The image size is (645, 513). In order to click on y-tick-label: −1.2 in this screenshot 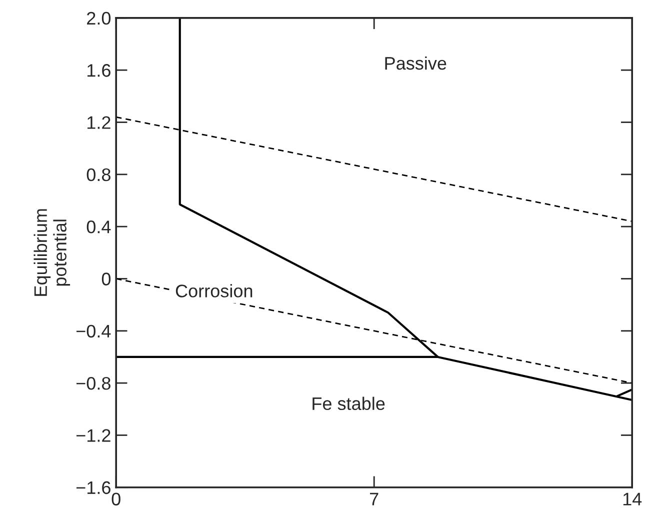, I will do `click(93, 435)`.